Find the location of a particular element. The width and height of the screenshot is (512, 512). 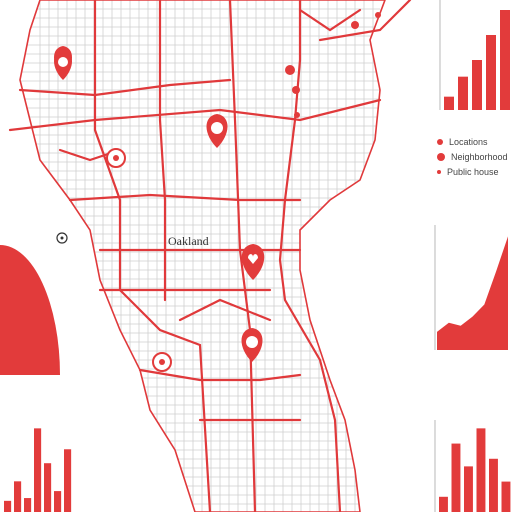

map-pin-north-small is located at coordinates (63, 65).